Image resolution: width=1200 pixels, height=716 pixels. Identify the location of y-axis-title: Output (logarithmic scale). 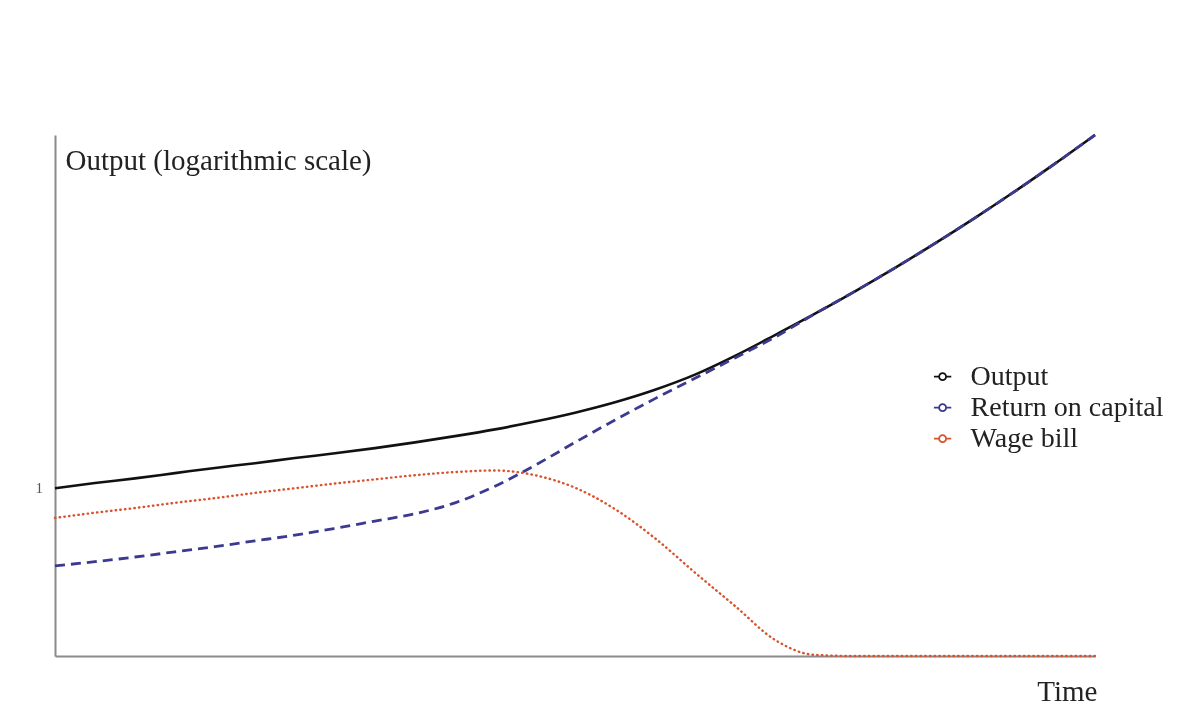
(218, 160).